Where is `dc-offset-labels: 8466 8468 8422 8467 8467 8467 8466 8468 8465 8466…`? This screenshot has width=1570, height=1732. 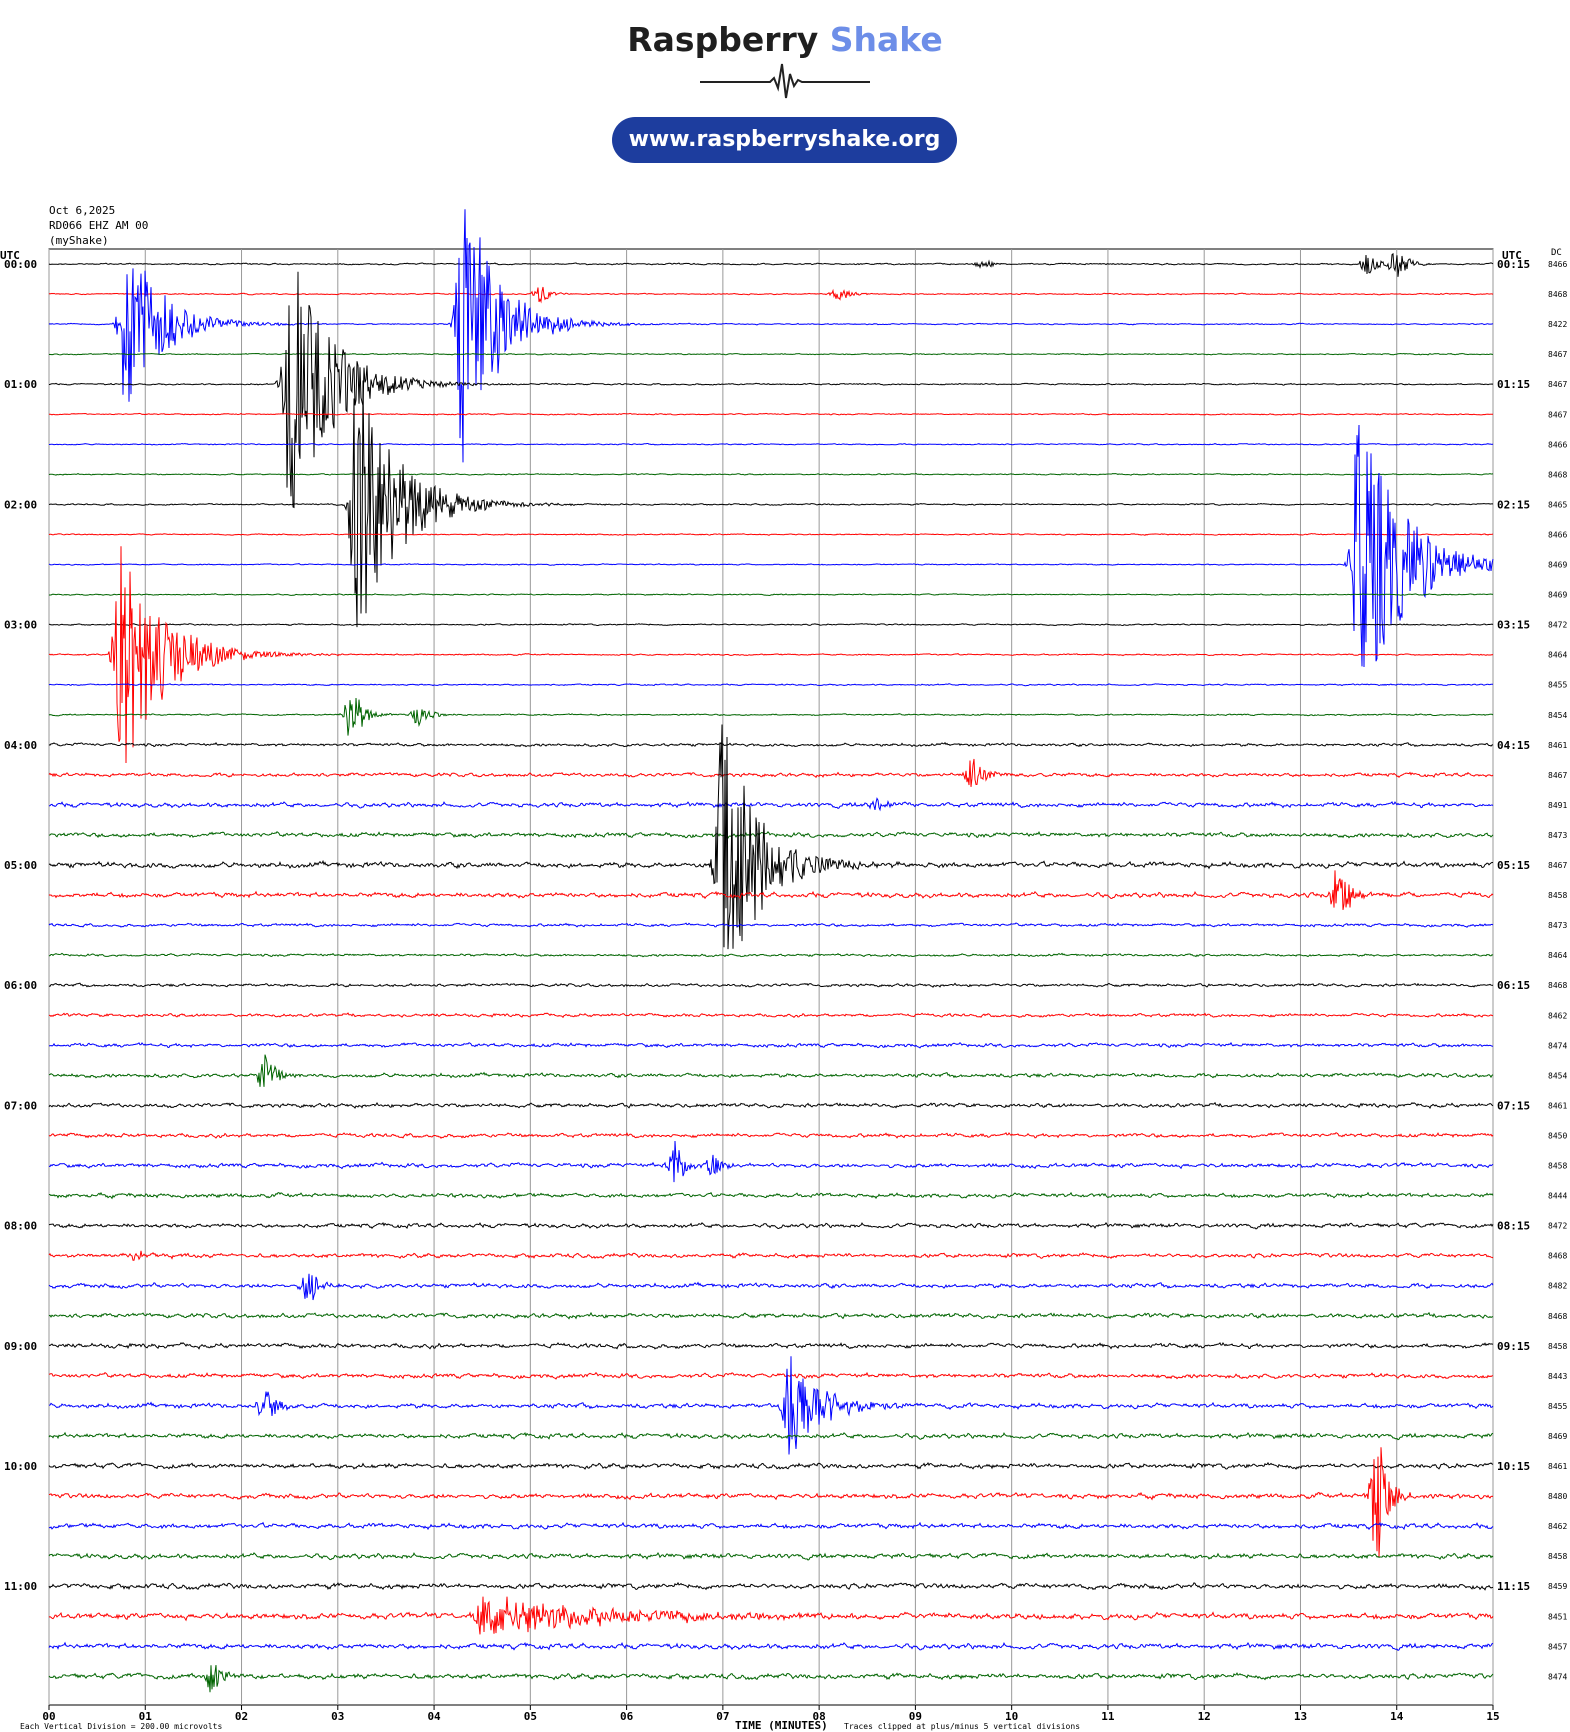 dc-offset-labels: 8466 8468 8422 8467 8467 8467 8466 8468 8465 8466… is located at coordinates (1557, 970).